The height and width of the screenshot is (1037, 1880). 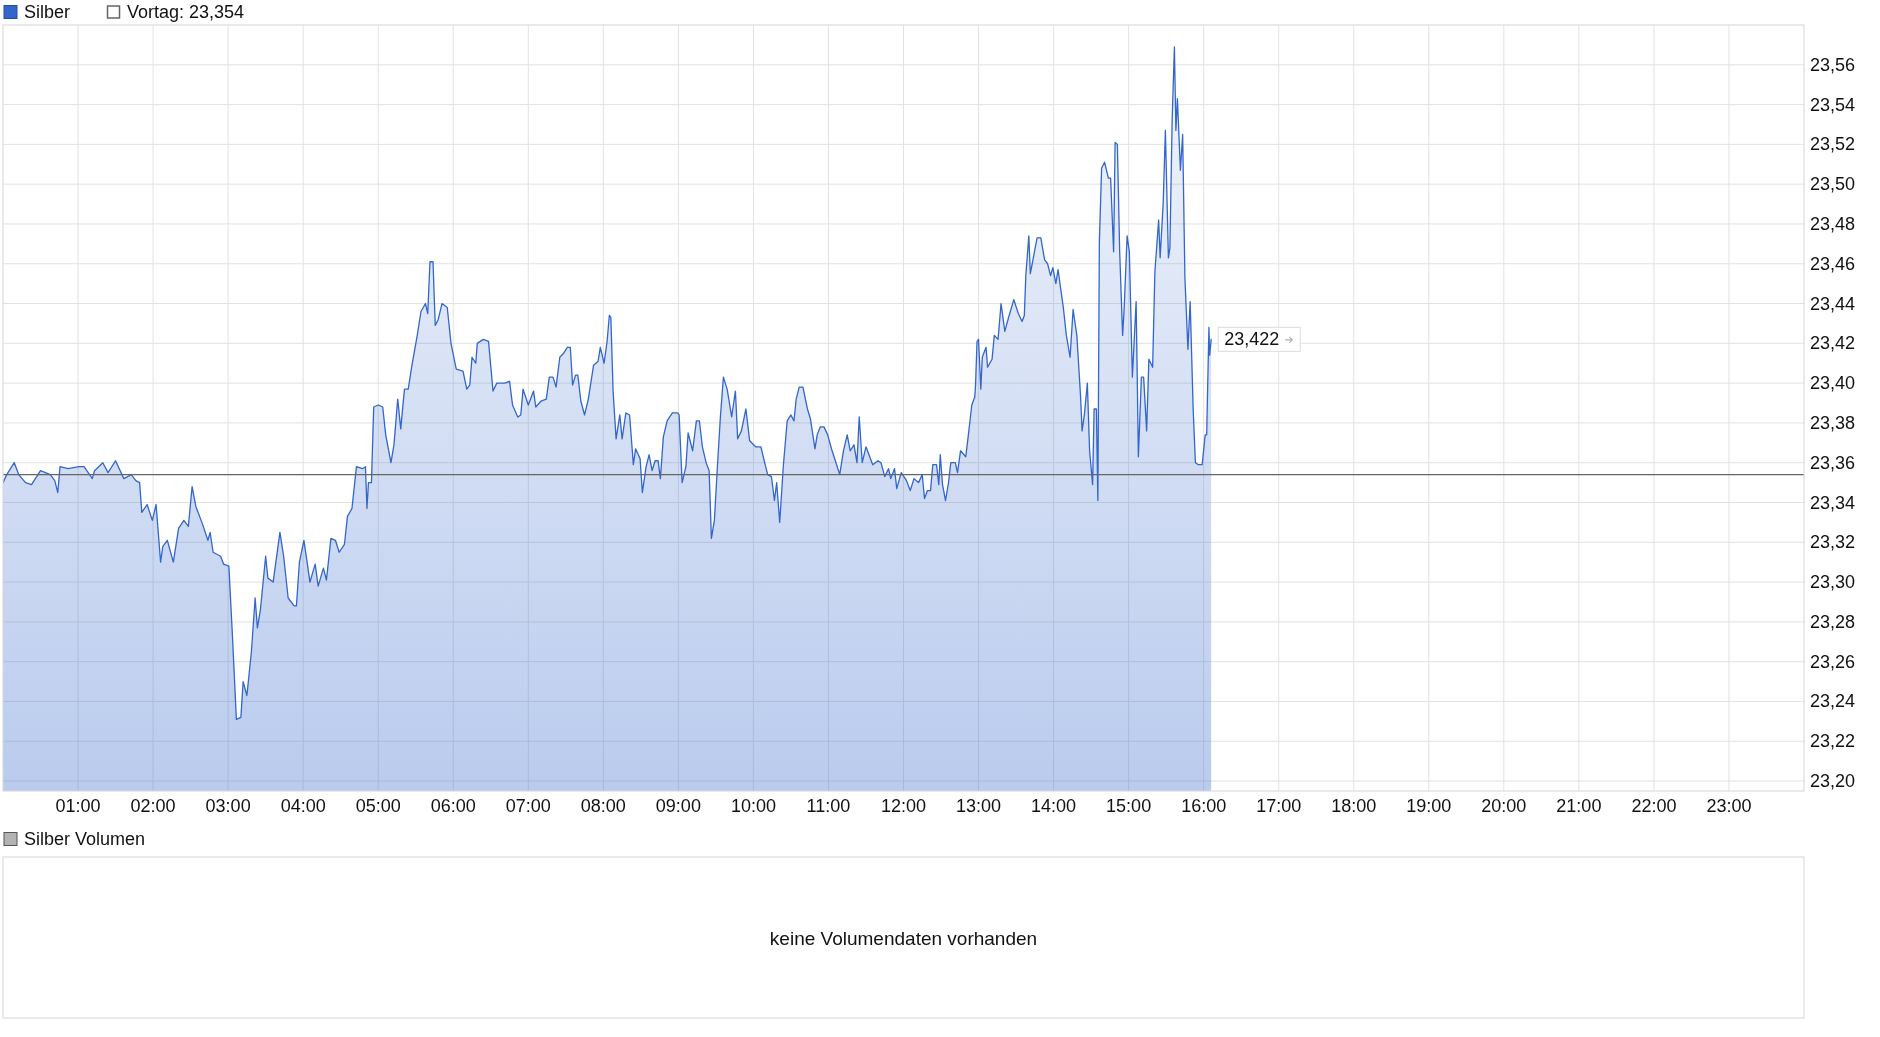 What do you see at coordinates (828, 806) in the screenshot?
I see `x-tick-label: 11:00` at bounding box center [828, 806].